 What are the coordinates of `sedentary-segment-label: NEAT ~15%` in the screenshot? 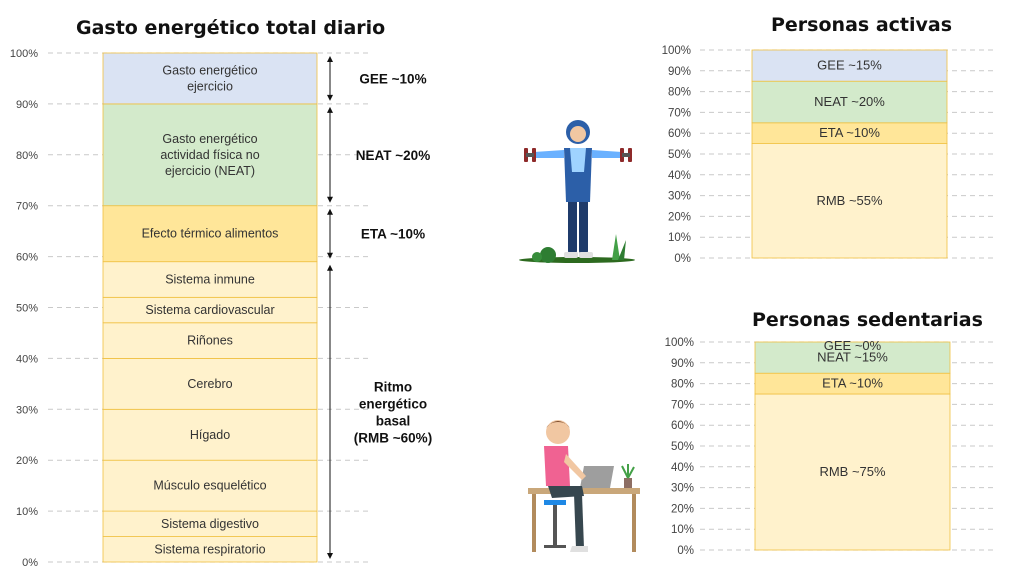 It's located at (852, 357).